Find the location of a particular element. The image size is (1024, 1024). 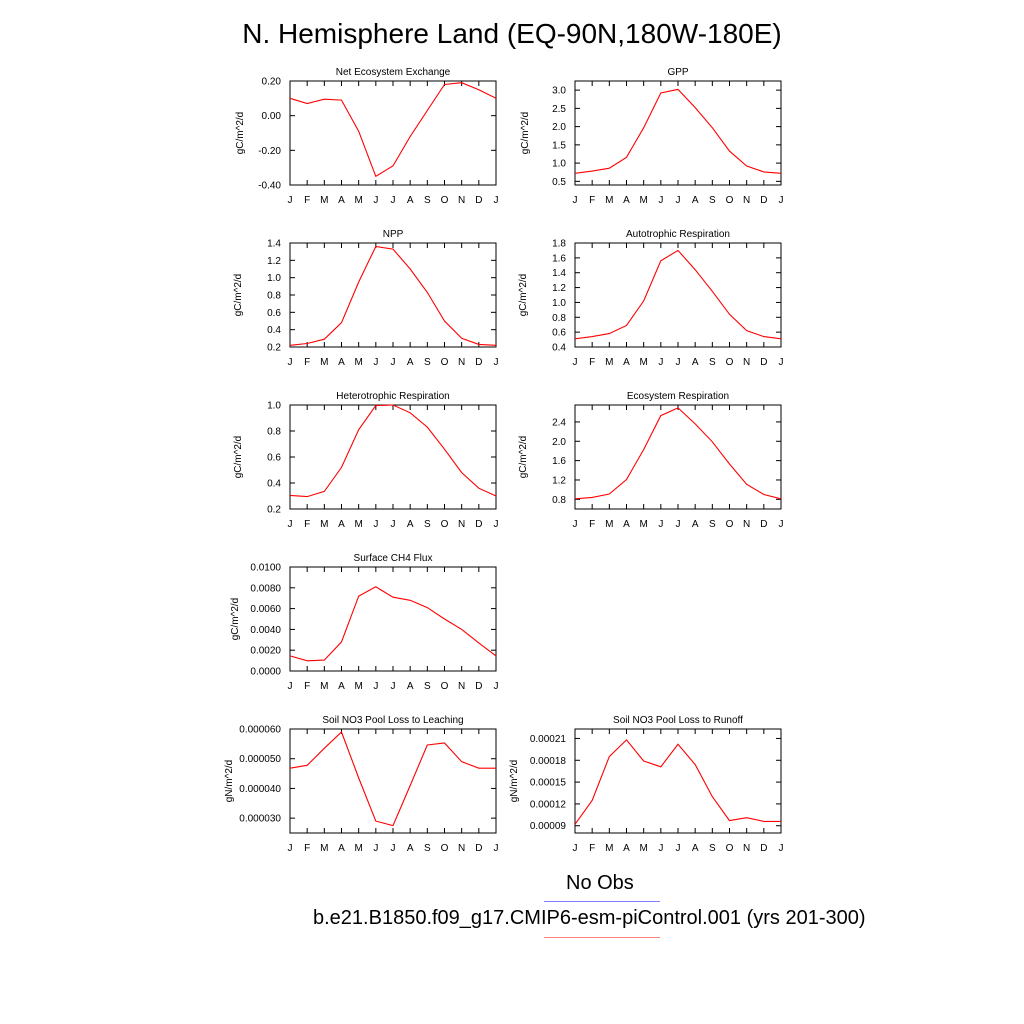

panel-3-ytick-label: 0.4 is located at coordinates (274, 330).